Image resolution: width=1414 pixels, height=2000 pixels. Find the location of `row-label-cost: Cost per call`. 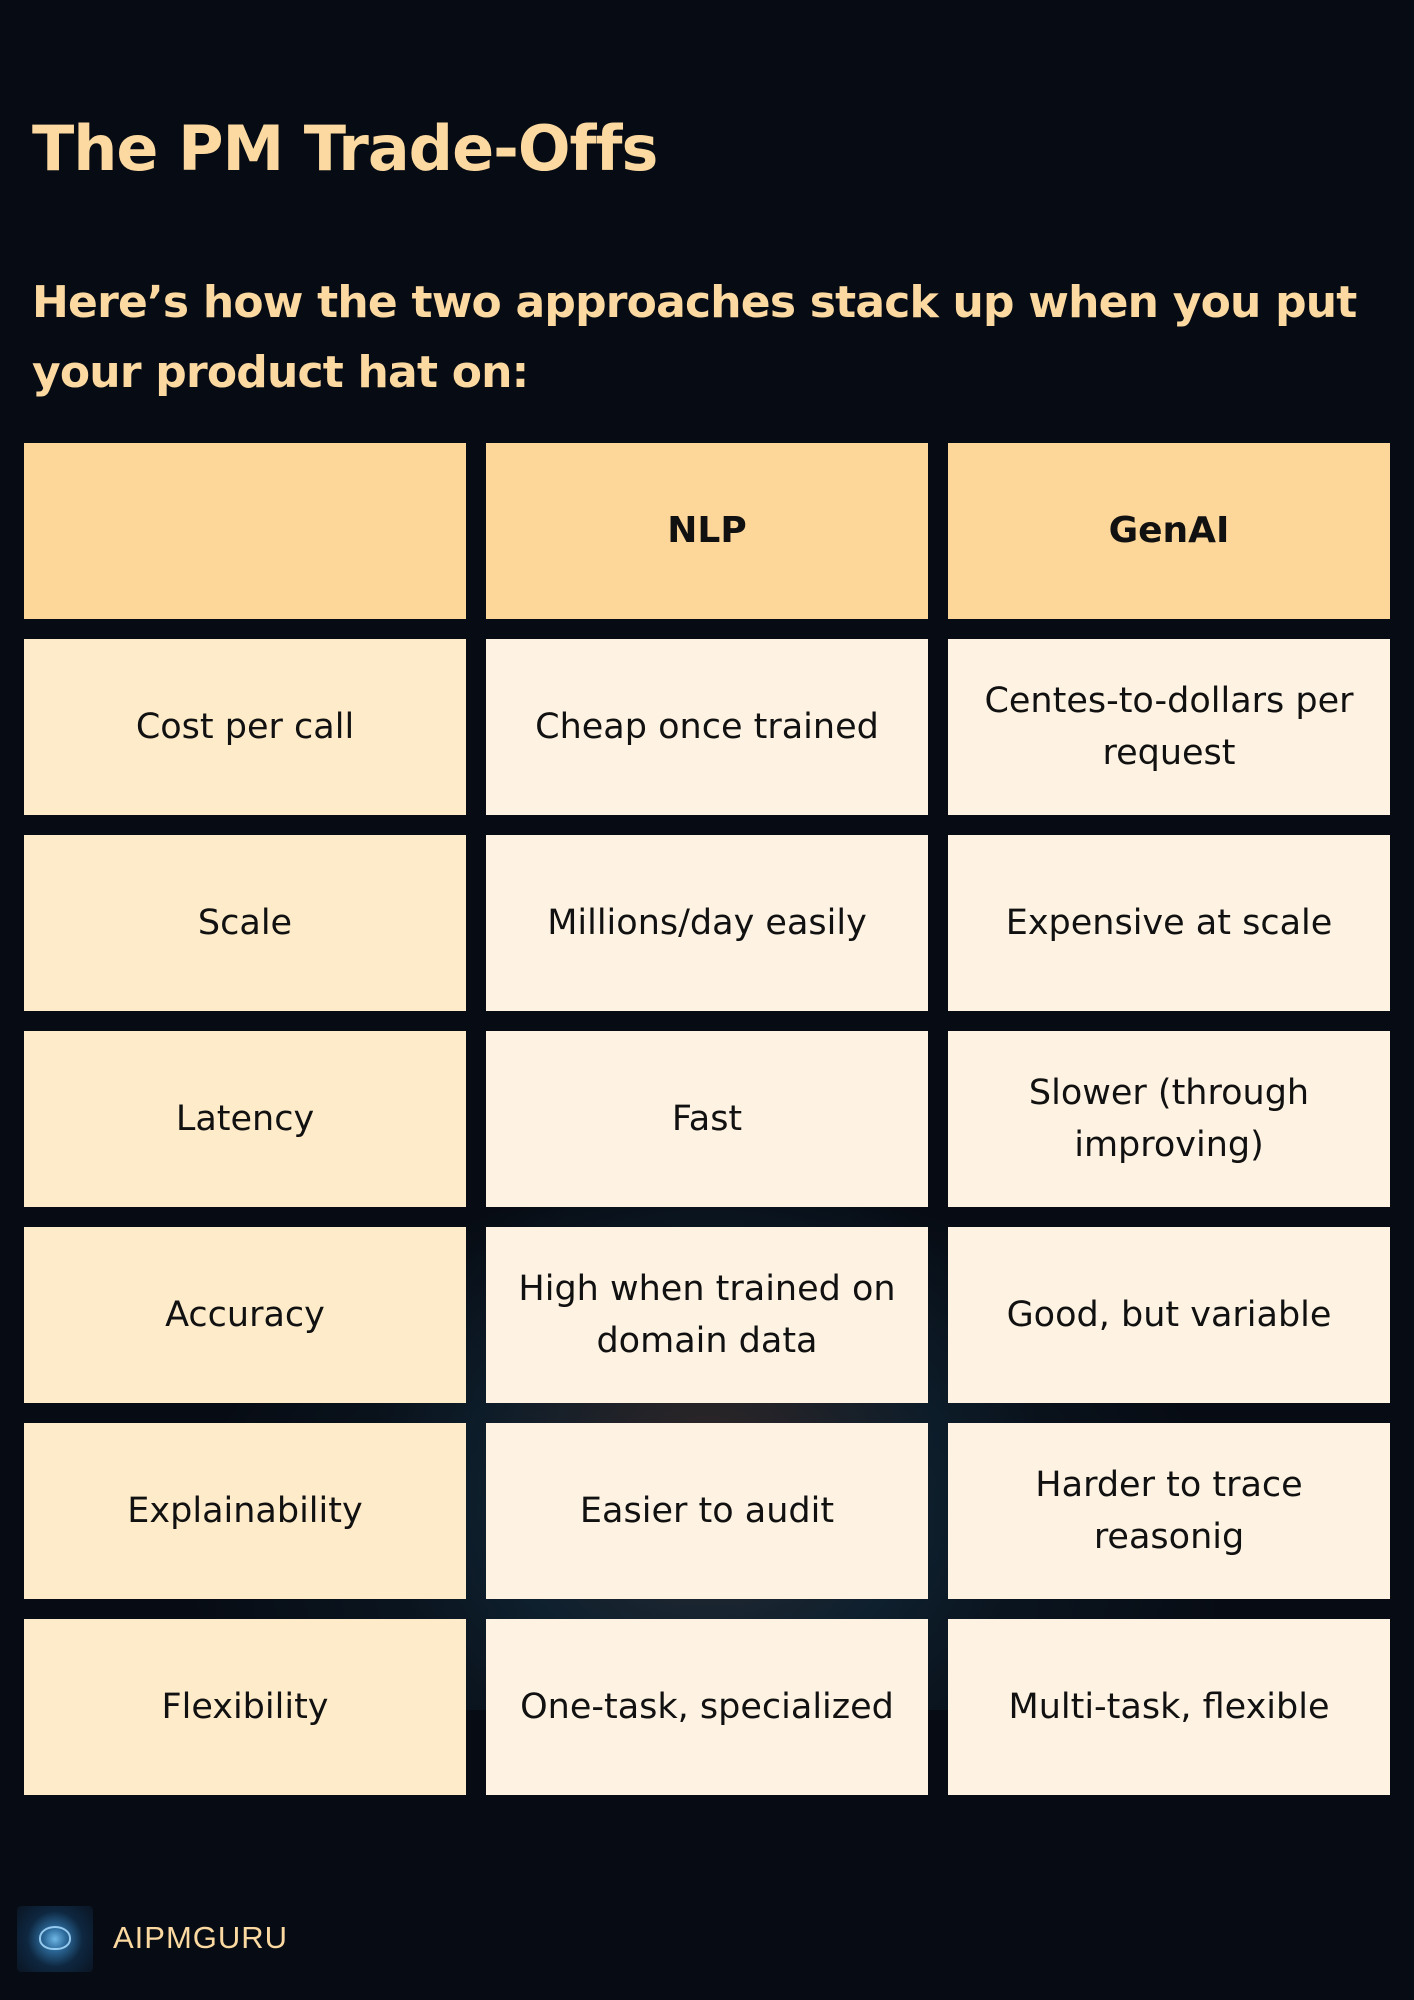

row-label-cost: Cost per call is located at coordinates (245, 727).